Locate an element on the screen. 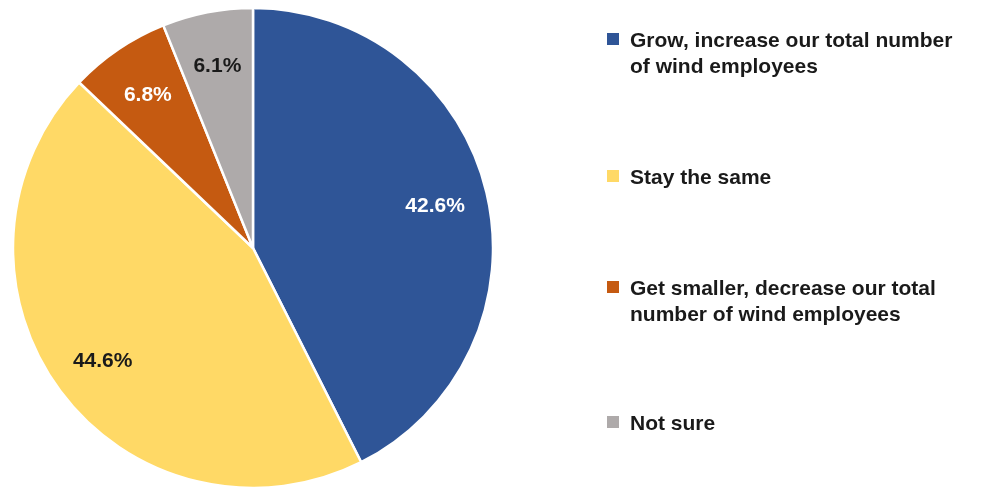  legend-label: Not sure is located at coordinates (673, 422).